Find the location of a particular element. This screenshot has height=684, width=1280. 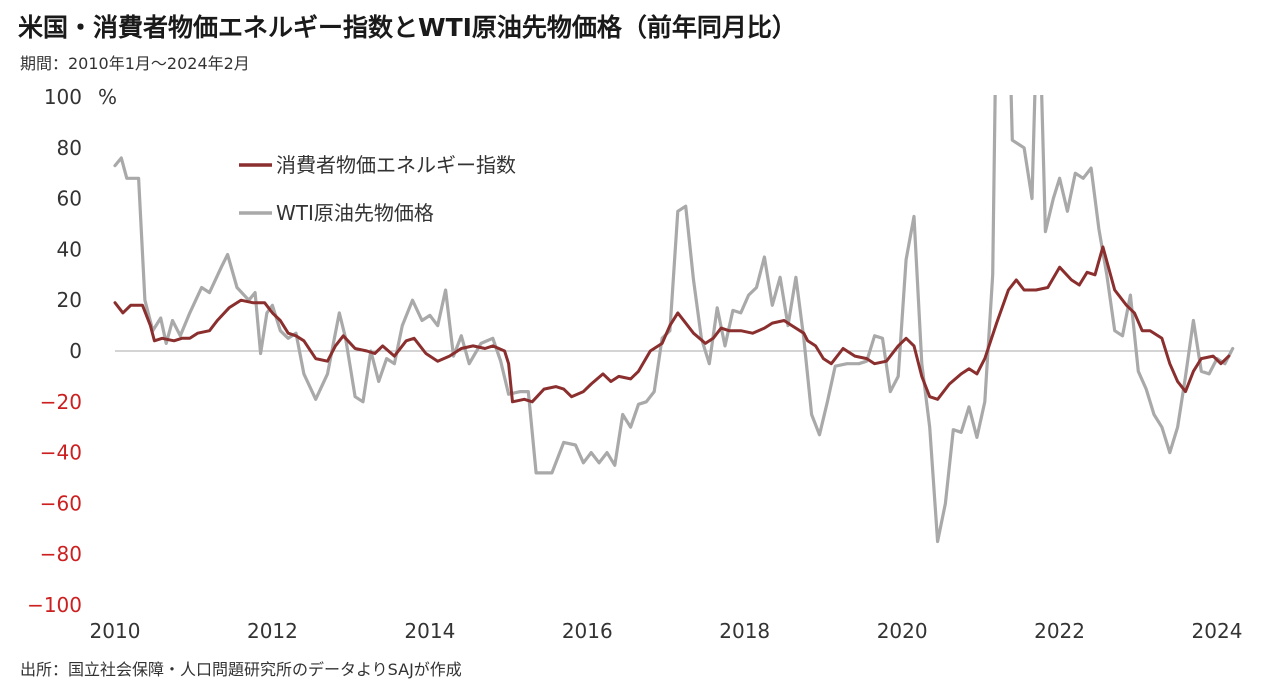

y-axis-ticks: 100 80 60 40 20 0 −20 −40 −60 −80 −100% is located at coordinates (72, 351).